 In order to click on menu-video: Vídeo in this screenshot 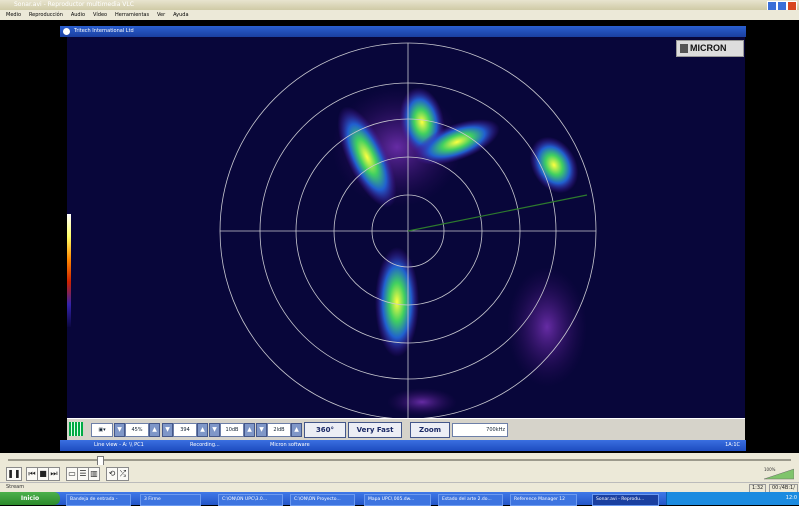, I will do `click(100, 15)`.